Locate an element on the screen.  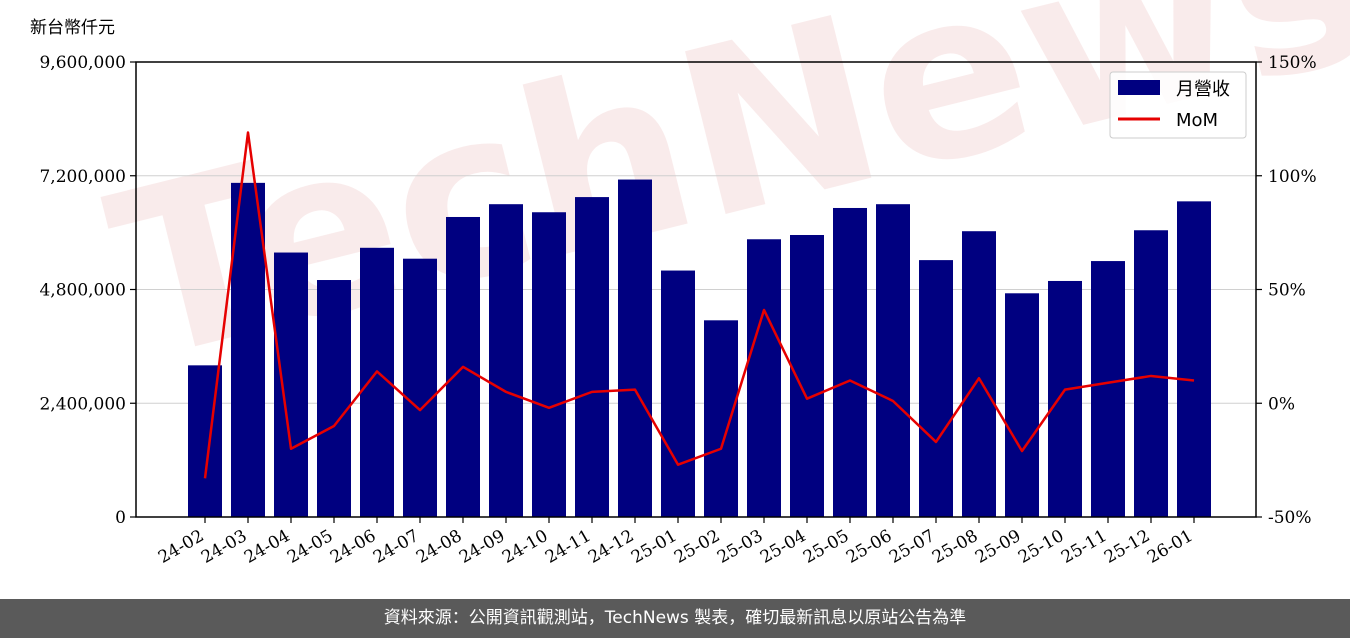
left-tick-label: 4,800,000 is located at coordinates (82, 291).